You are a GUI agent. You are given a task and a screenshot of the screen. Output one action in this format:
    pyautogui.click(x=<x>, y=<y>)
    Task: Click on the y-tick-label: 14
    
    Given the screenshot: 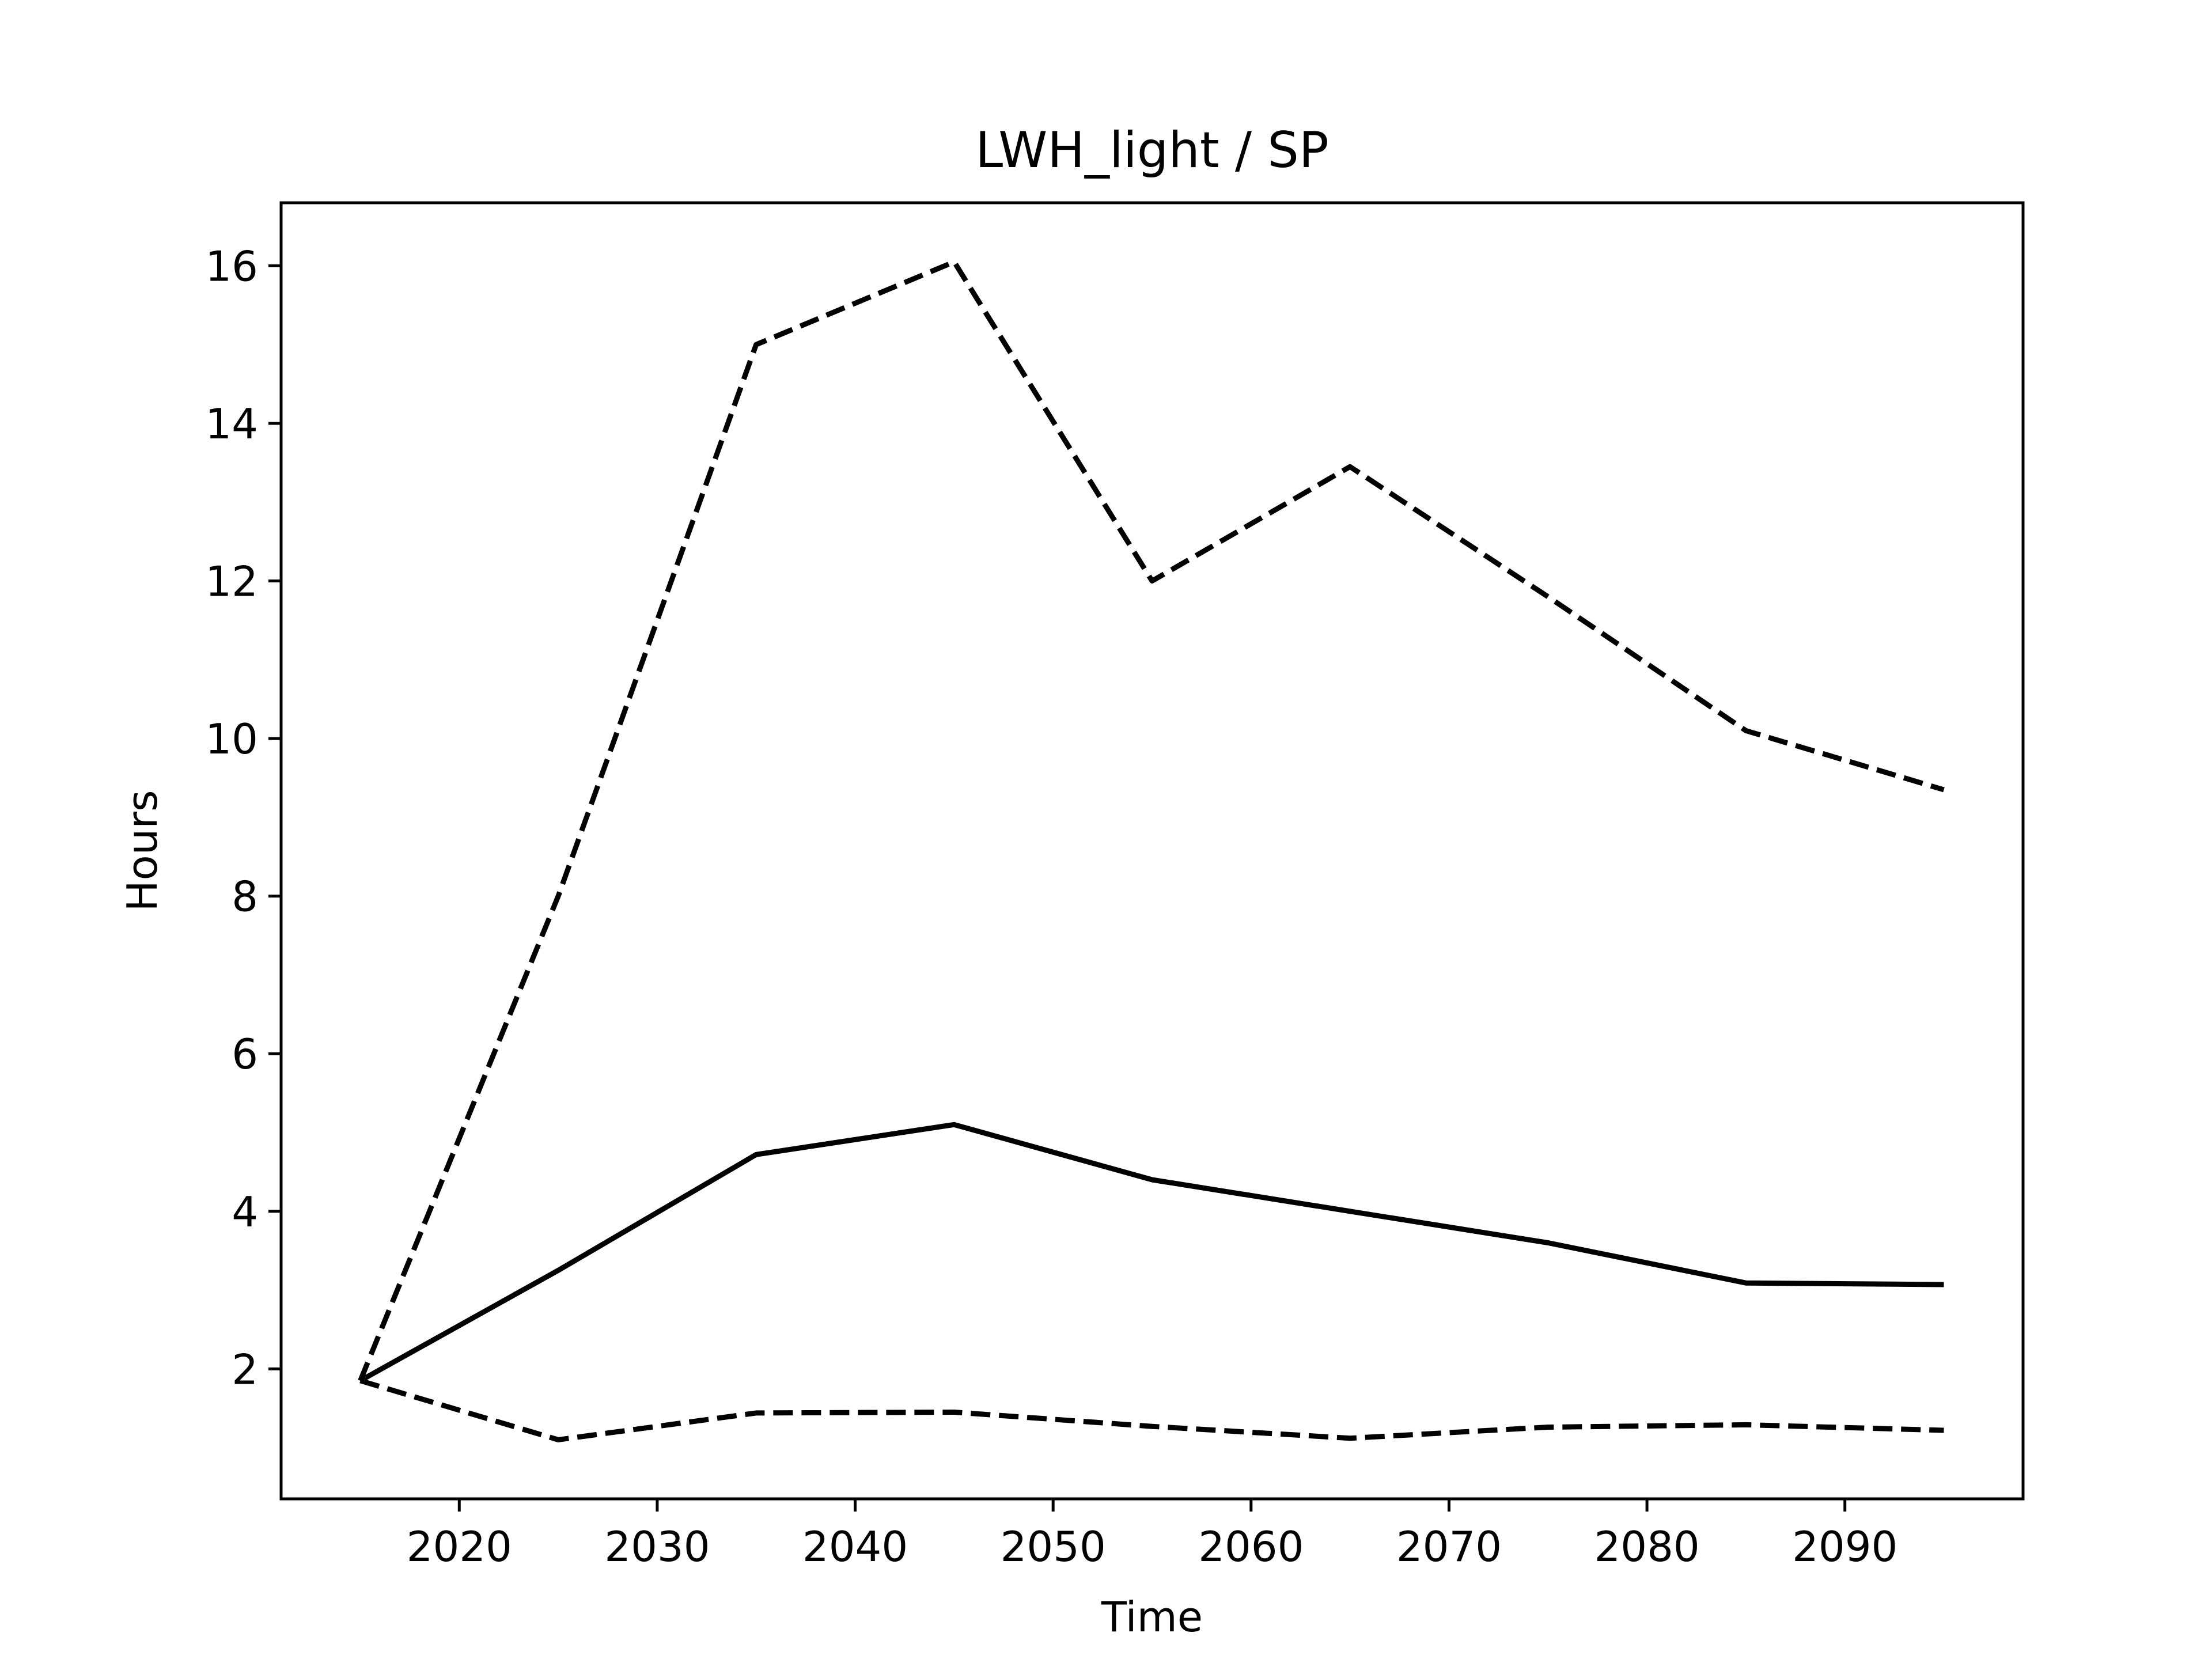 What is the action you would take?
    pyautogui.click(x=231, y=424)
    